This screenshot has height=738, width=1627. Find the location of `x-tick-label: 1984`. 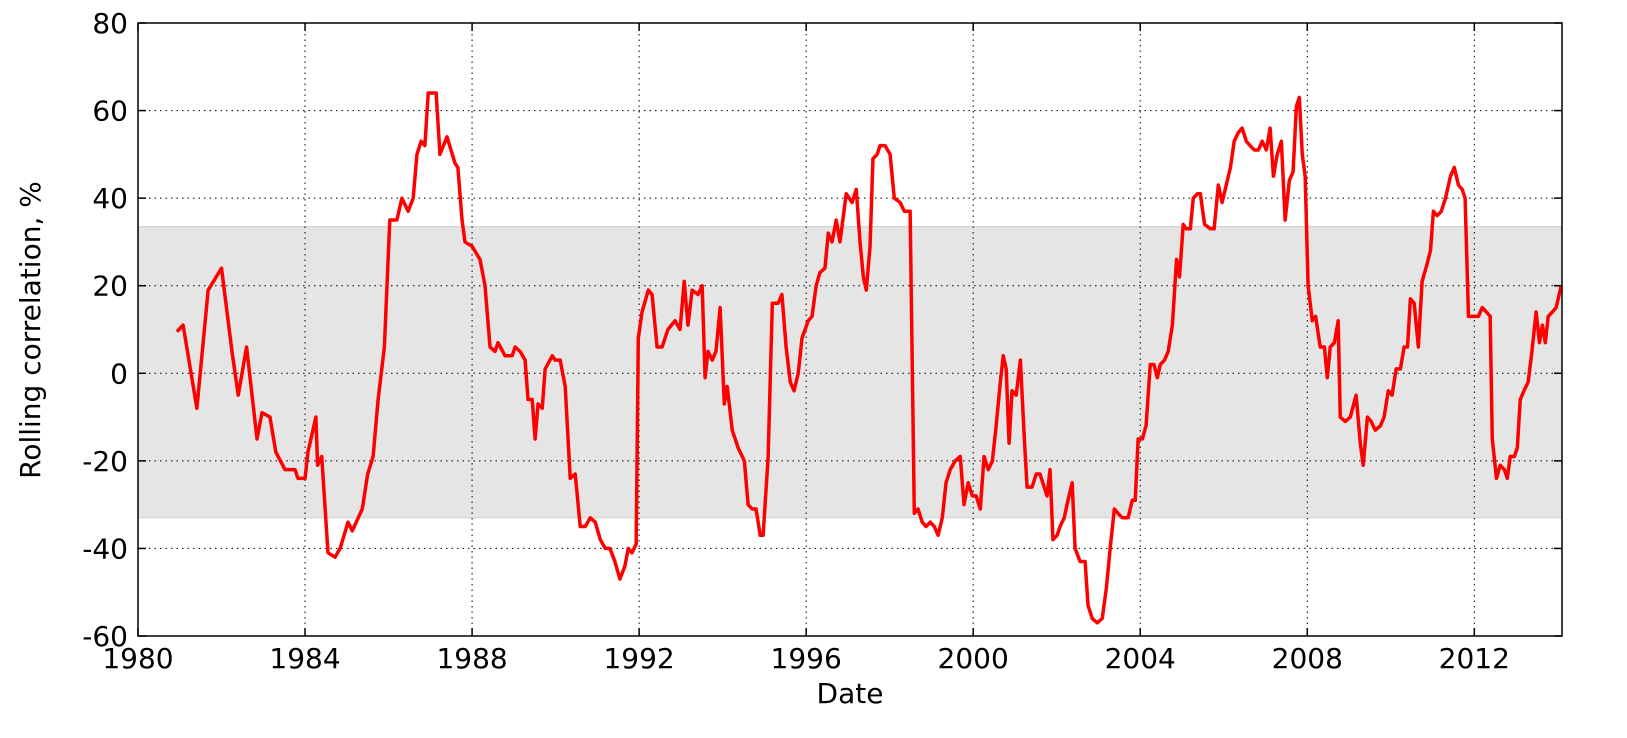

x-tick-label: 1984 is located at coordinates (304, 658).